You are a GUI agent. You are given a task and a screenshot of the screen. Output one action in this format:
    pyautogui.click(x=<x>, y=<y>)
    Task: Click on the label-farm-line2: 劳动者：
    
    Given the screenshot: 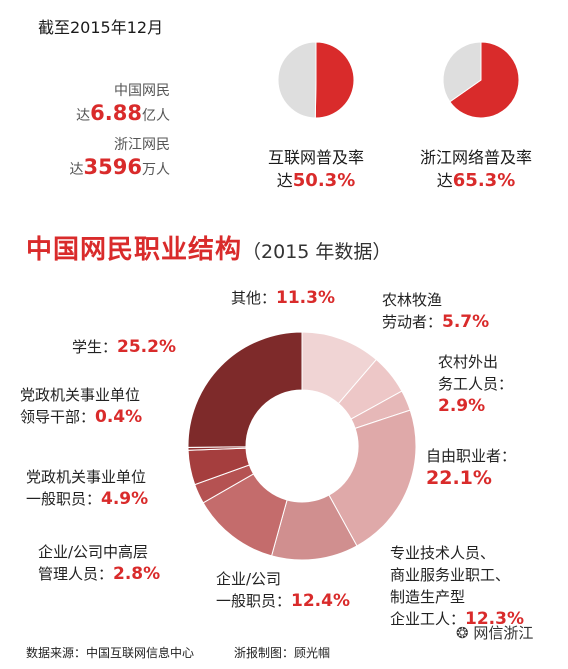 What is the action you would take?
    pyautogui.click(x=412, y=322)
    